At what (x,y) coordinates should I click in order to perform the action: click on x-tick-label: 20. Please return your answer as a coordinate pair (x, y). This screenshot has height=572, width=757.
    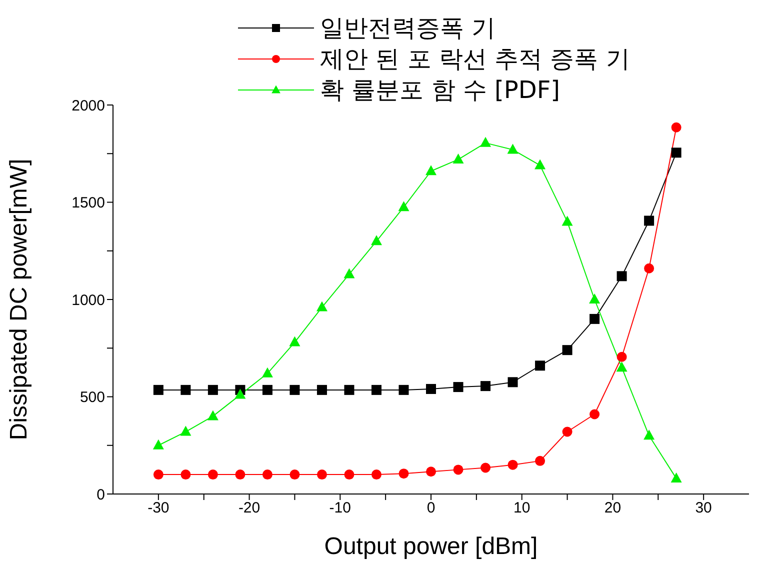
    Looking at the image, I should click on (613, 508).